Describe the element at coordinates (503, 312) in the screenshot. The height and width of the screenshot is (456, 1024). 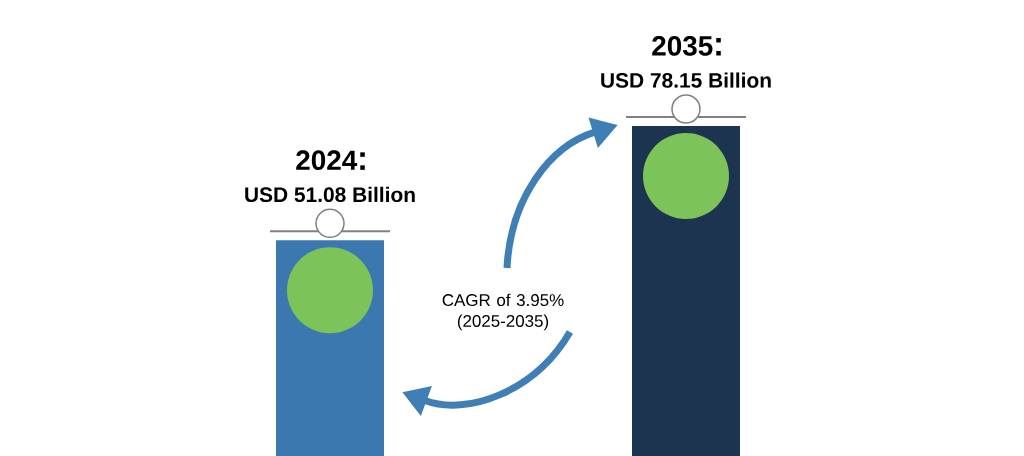
I see `annotation: CAGR of 3.95% (2025-2035)` at that location.